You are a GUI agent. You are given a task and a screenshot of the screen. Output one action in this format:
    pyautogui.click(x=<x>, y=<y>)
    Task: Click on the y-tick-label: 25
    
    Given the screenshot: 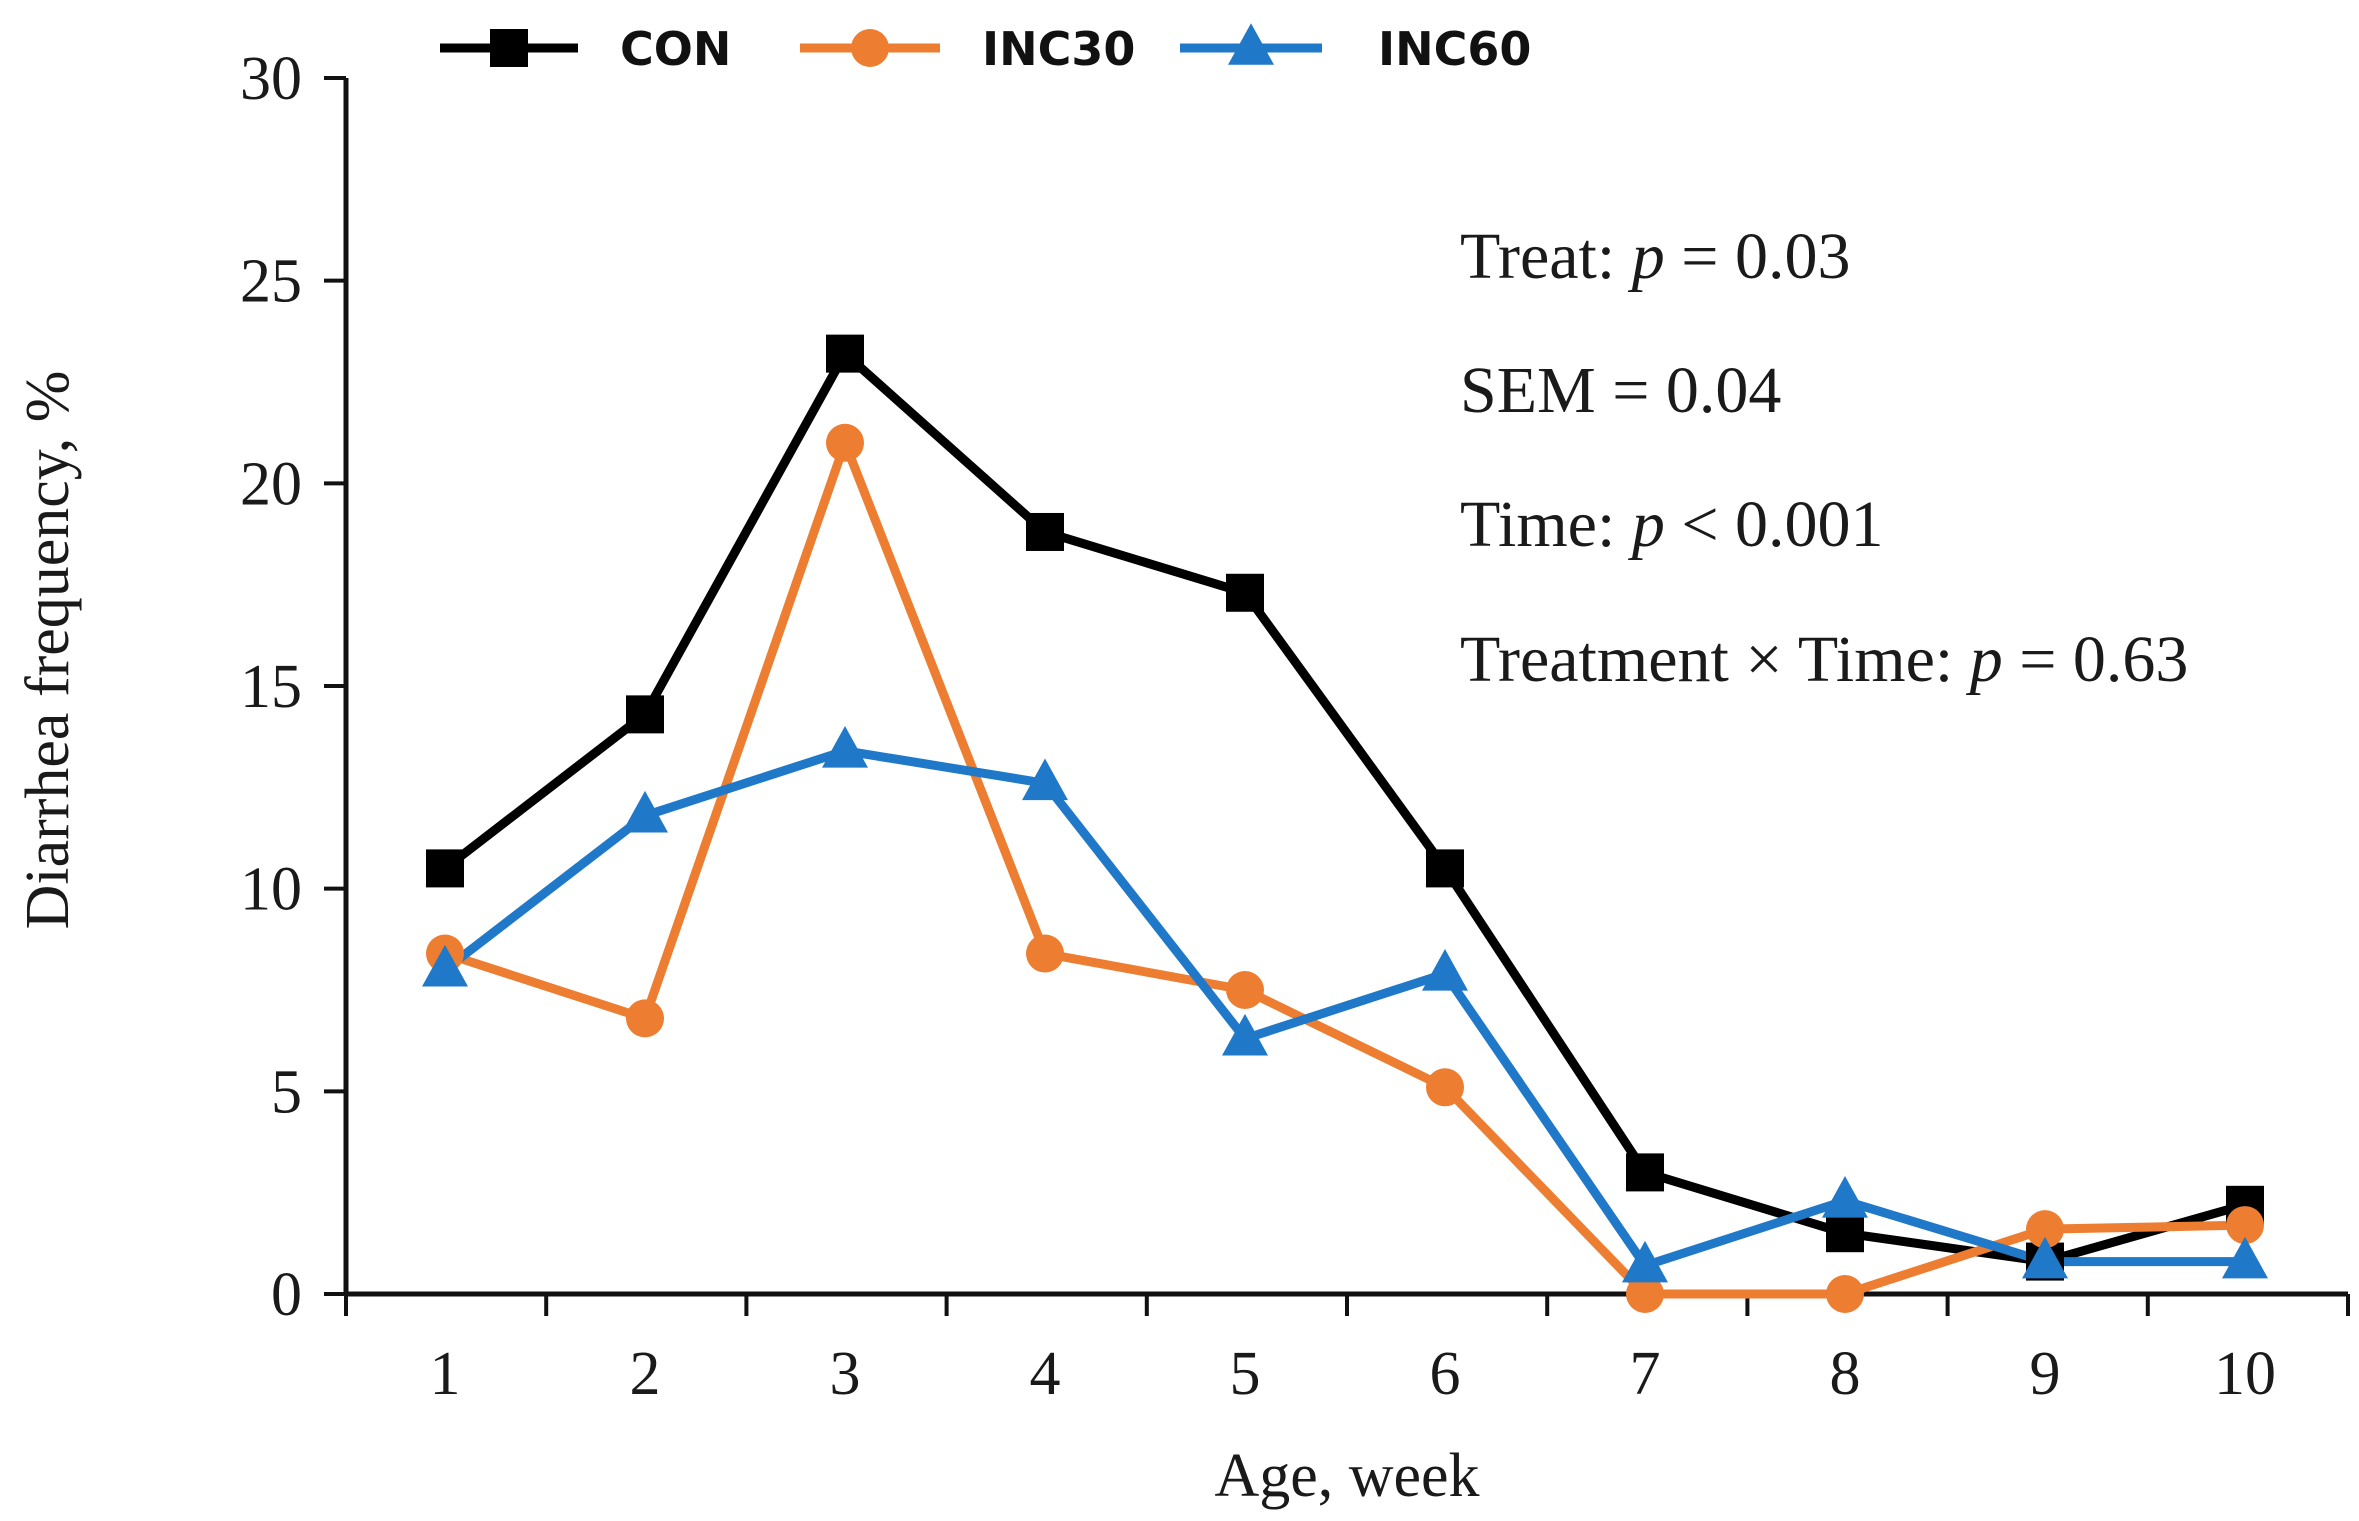 What is the action you would take?
    pyautogui.click(x=271, y=282)
    